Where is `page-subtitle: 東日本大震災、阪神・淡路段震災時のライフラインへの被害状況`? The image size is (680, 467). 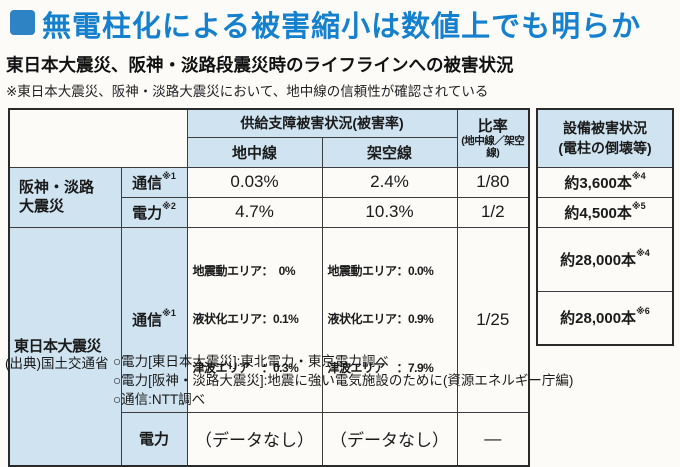 page-subtitle: 東日本大震災、阪神・淡路段震災時のライフラインへの被害状況 is located at coordinates (260, 65).